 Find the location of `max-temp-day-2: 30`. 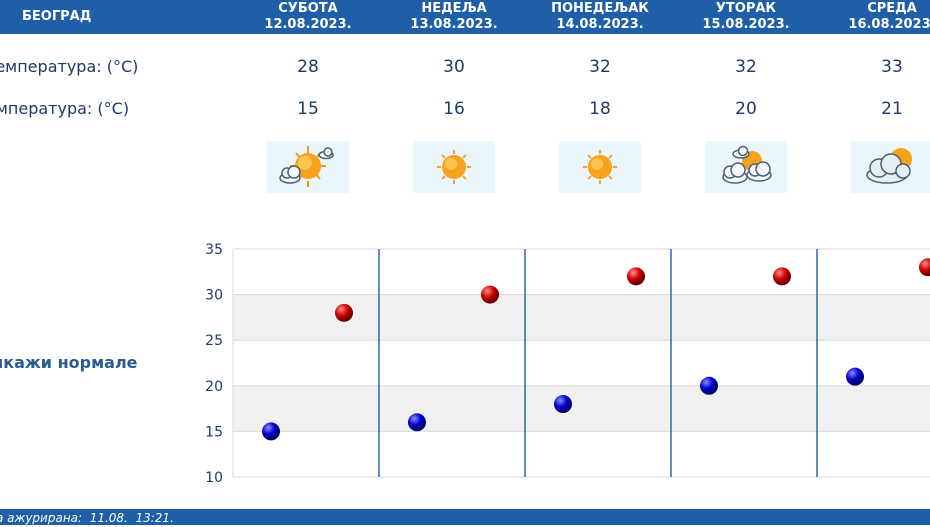

max-temp-day-2: 30 is located at coordinates (454, 67).